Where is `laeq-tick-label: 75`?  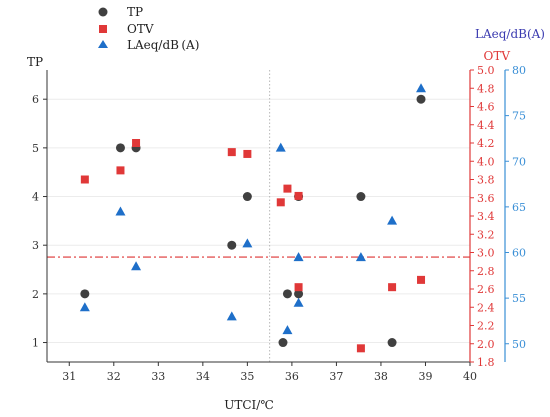 laeq-tick-label: 75 is located at coordinates (519, 116).